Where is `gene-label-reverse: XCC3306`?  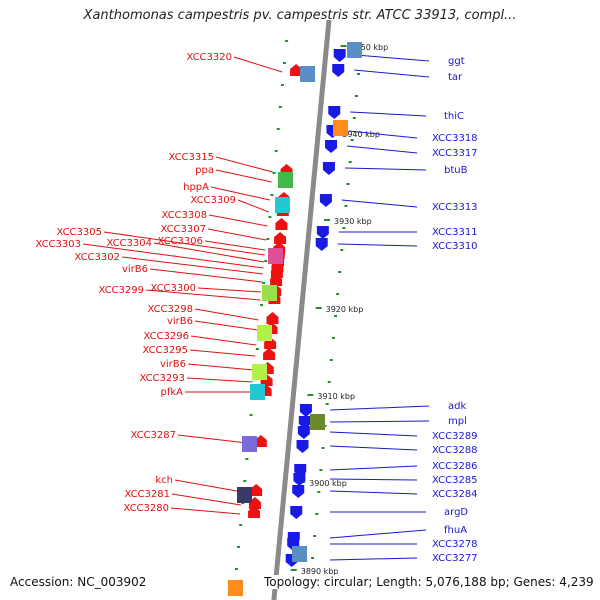 gene-label-reverse: XCC3306 is located at coordinates (180, 241).